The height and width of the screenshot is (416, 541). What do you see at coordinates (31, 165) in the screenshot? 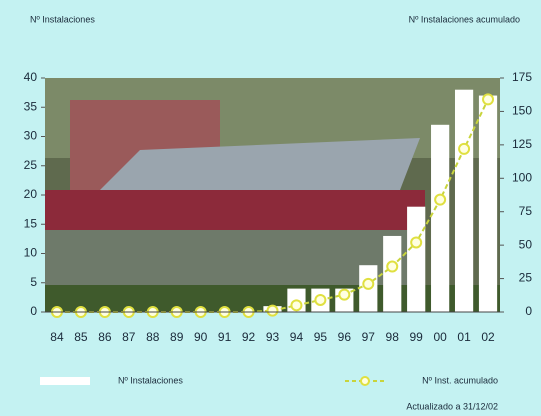
I see `y-tick-label: 25` at bounding box center [31, 165].